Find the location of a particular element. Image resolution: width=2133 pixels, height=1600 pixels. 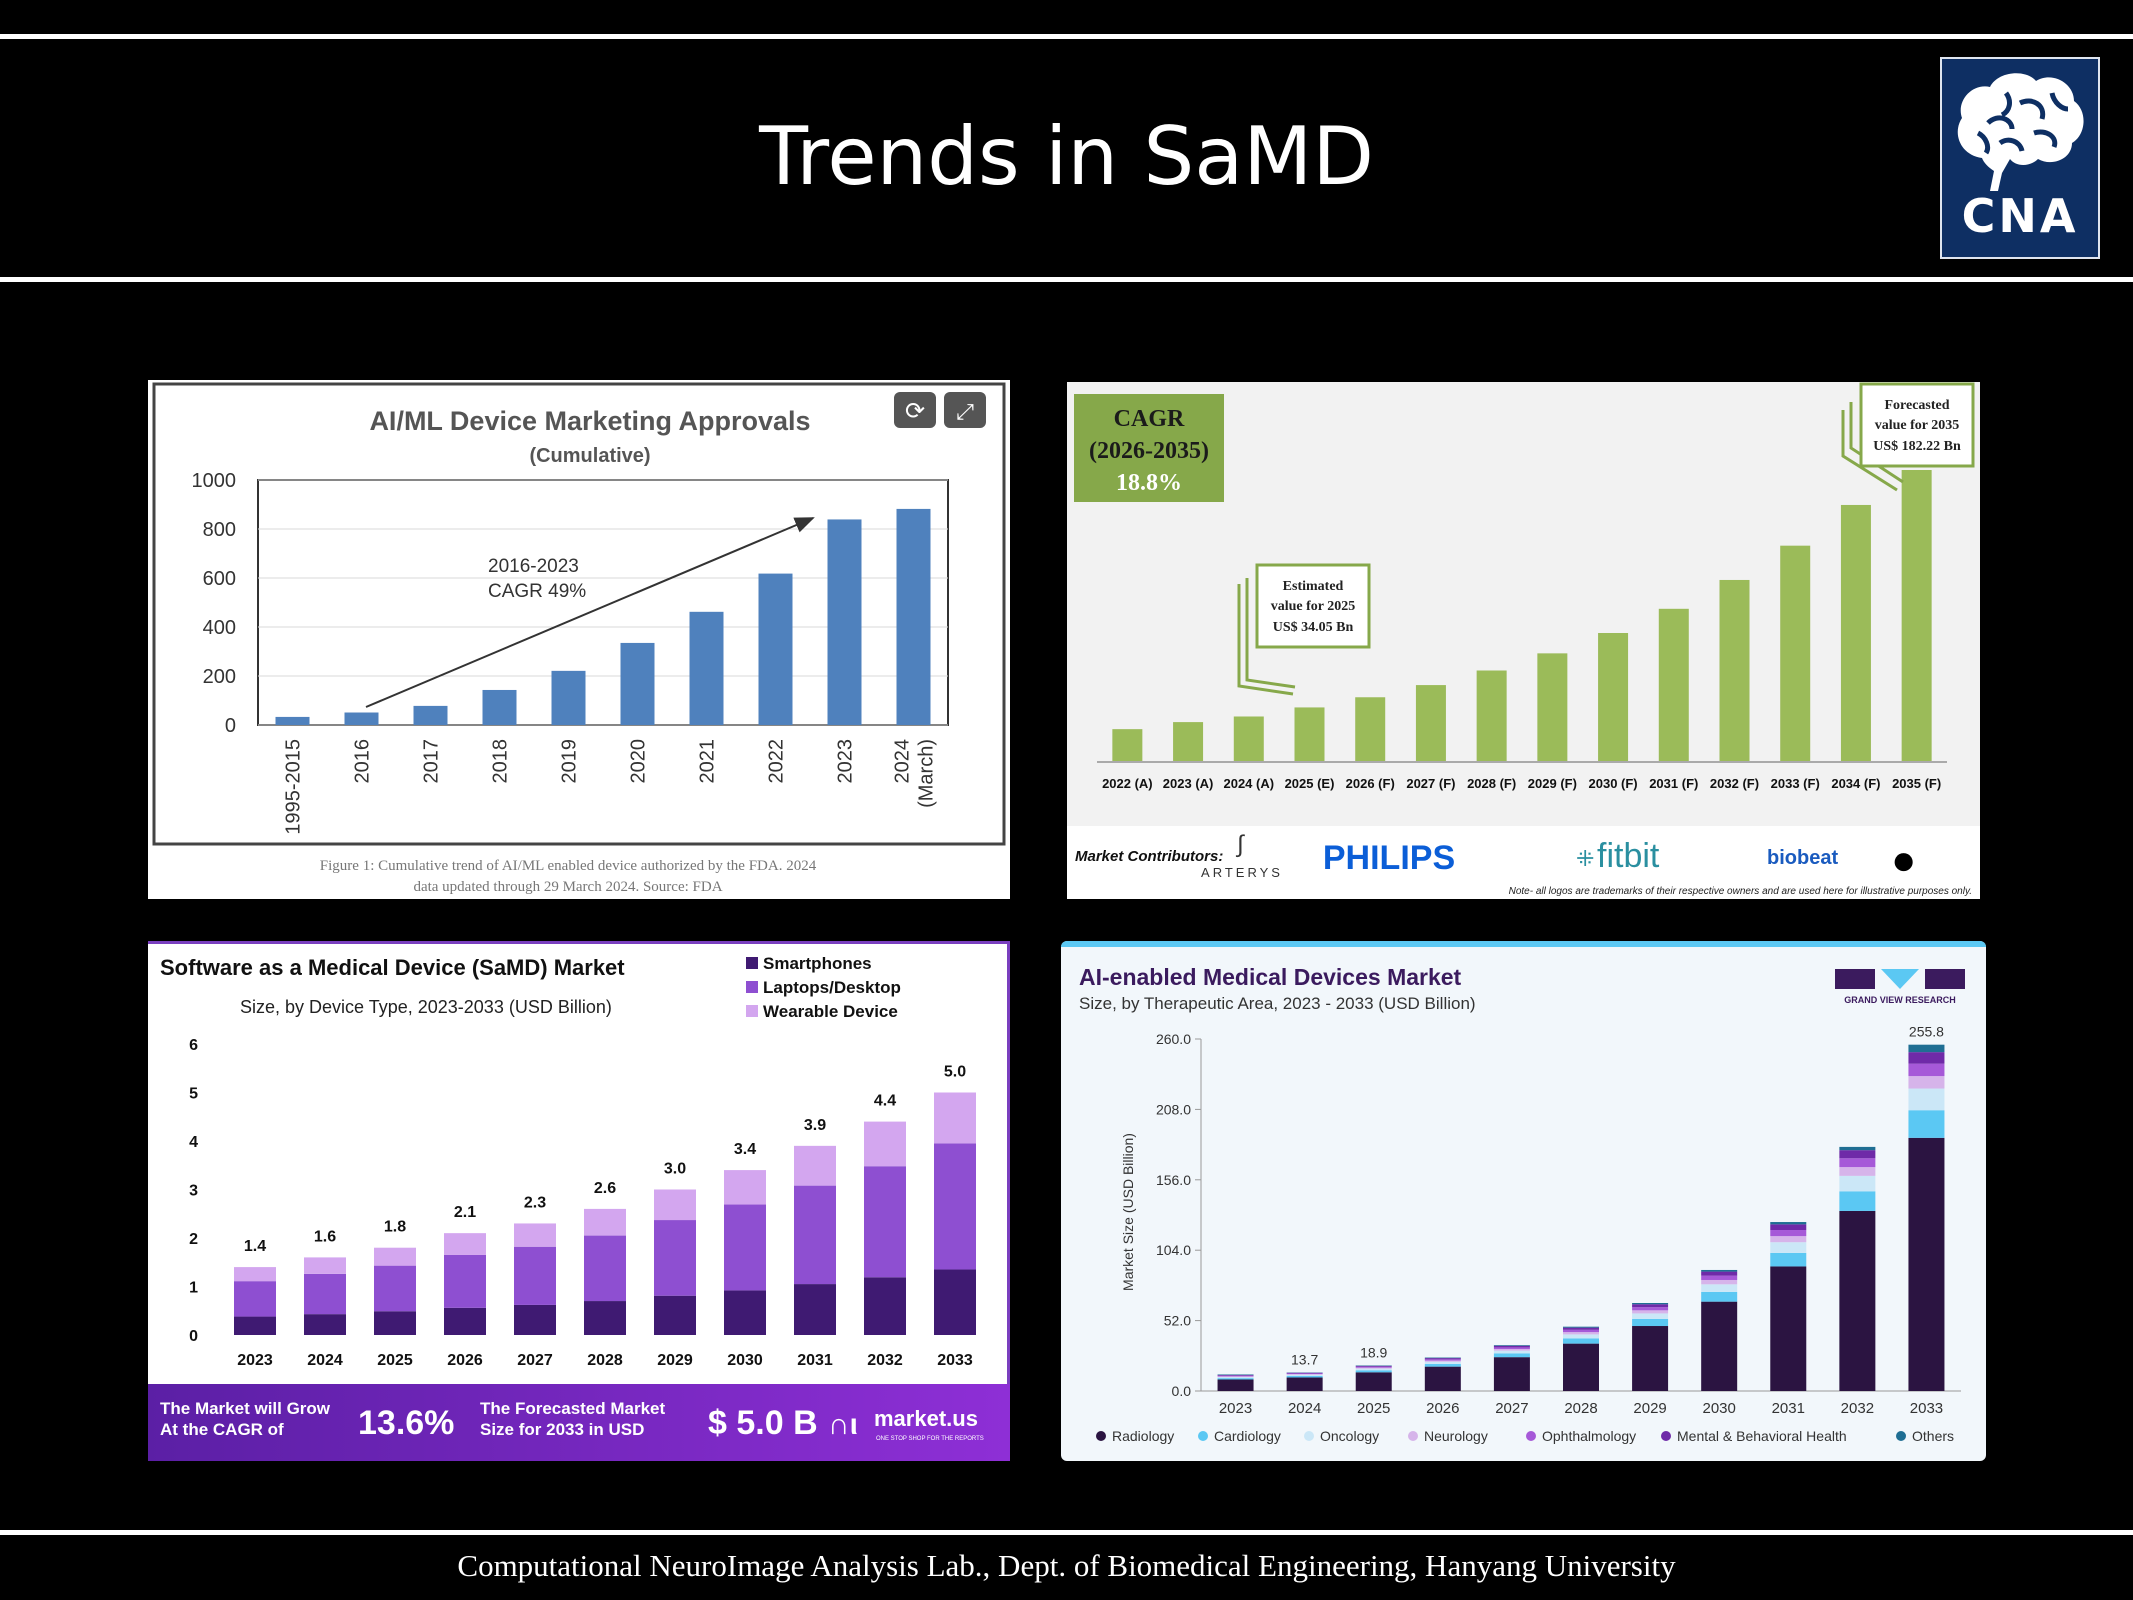

y-tick-label: 0 is located at coordinates (230, 726).